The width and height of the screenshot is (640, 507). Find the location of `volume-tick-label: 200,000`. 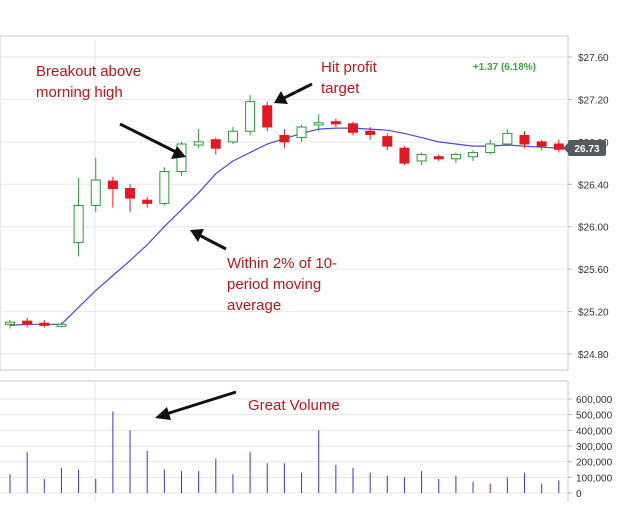

volume-tick-label: 200,000 is located at coordinates (594, 463).